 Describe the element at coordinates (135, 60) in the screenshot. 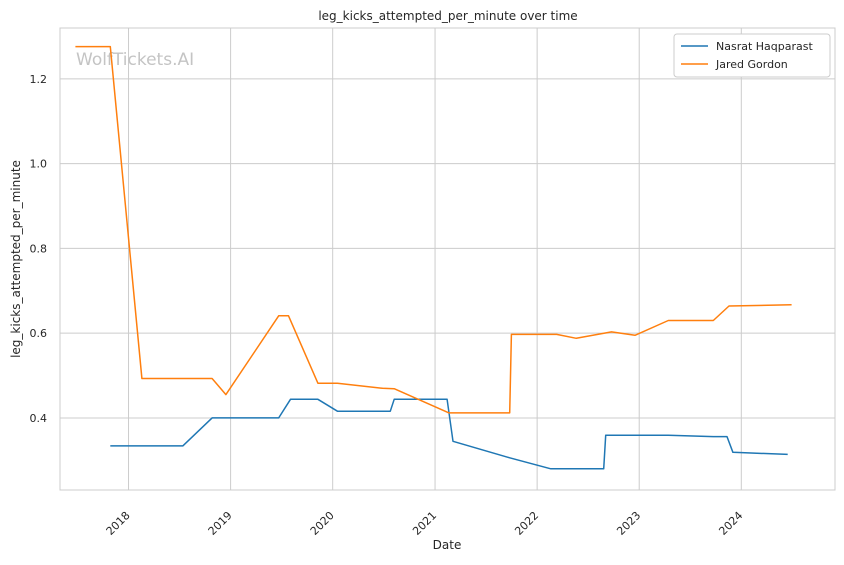

I see `watermark-text: WolfTickets.AI` at that location.